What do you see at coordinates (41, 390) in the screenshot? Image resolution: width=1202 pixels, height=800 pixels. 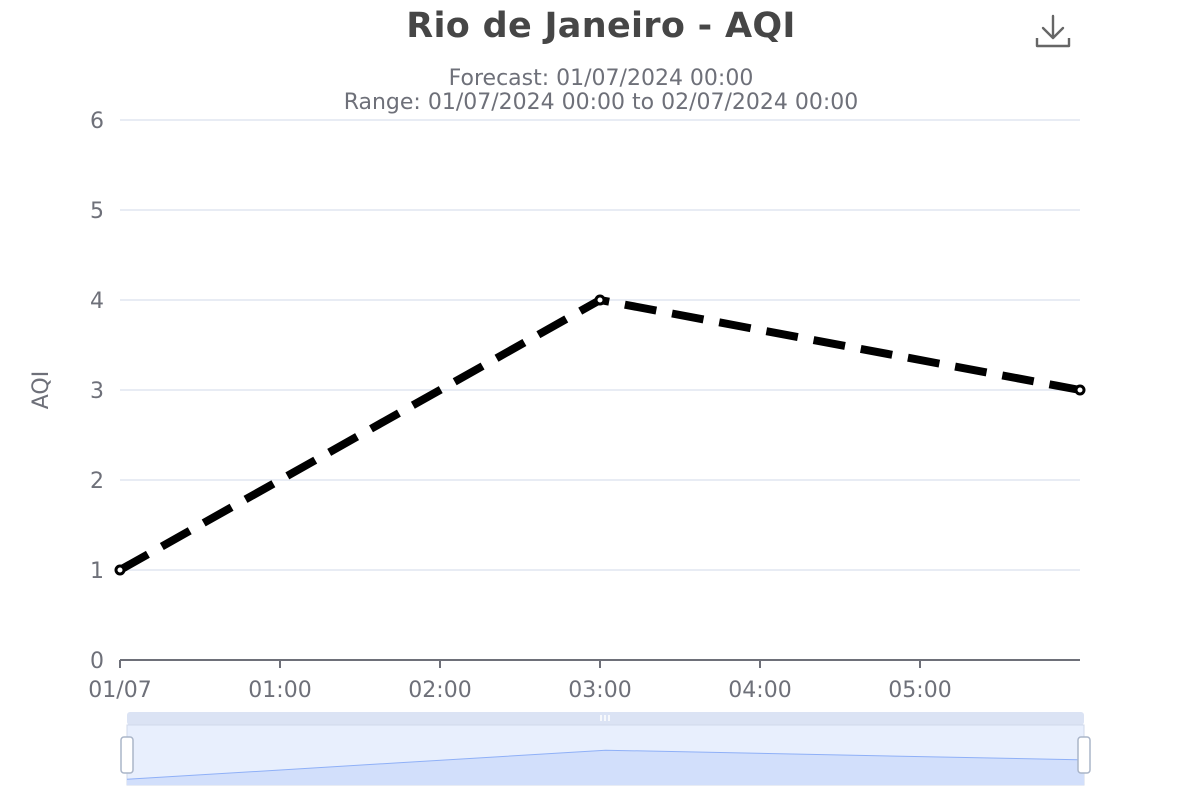 I see `y-axis-label: AQI` at bounding box center [41, 390].